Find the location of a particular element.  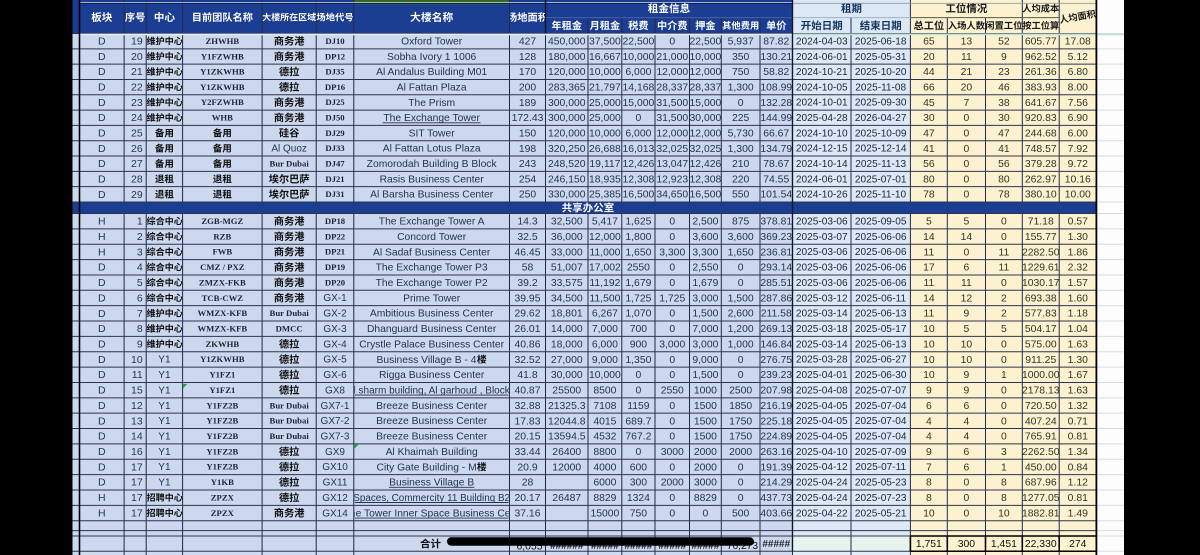

svg-text: 0.81 is located at coordinates (1078, 498).